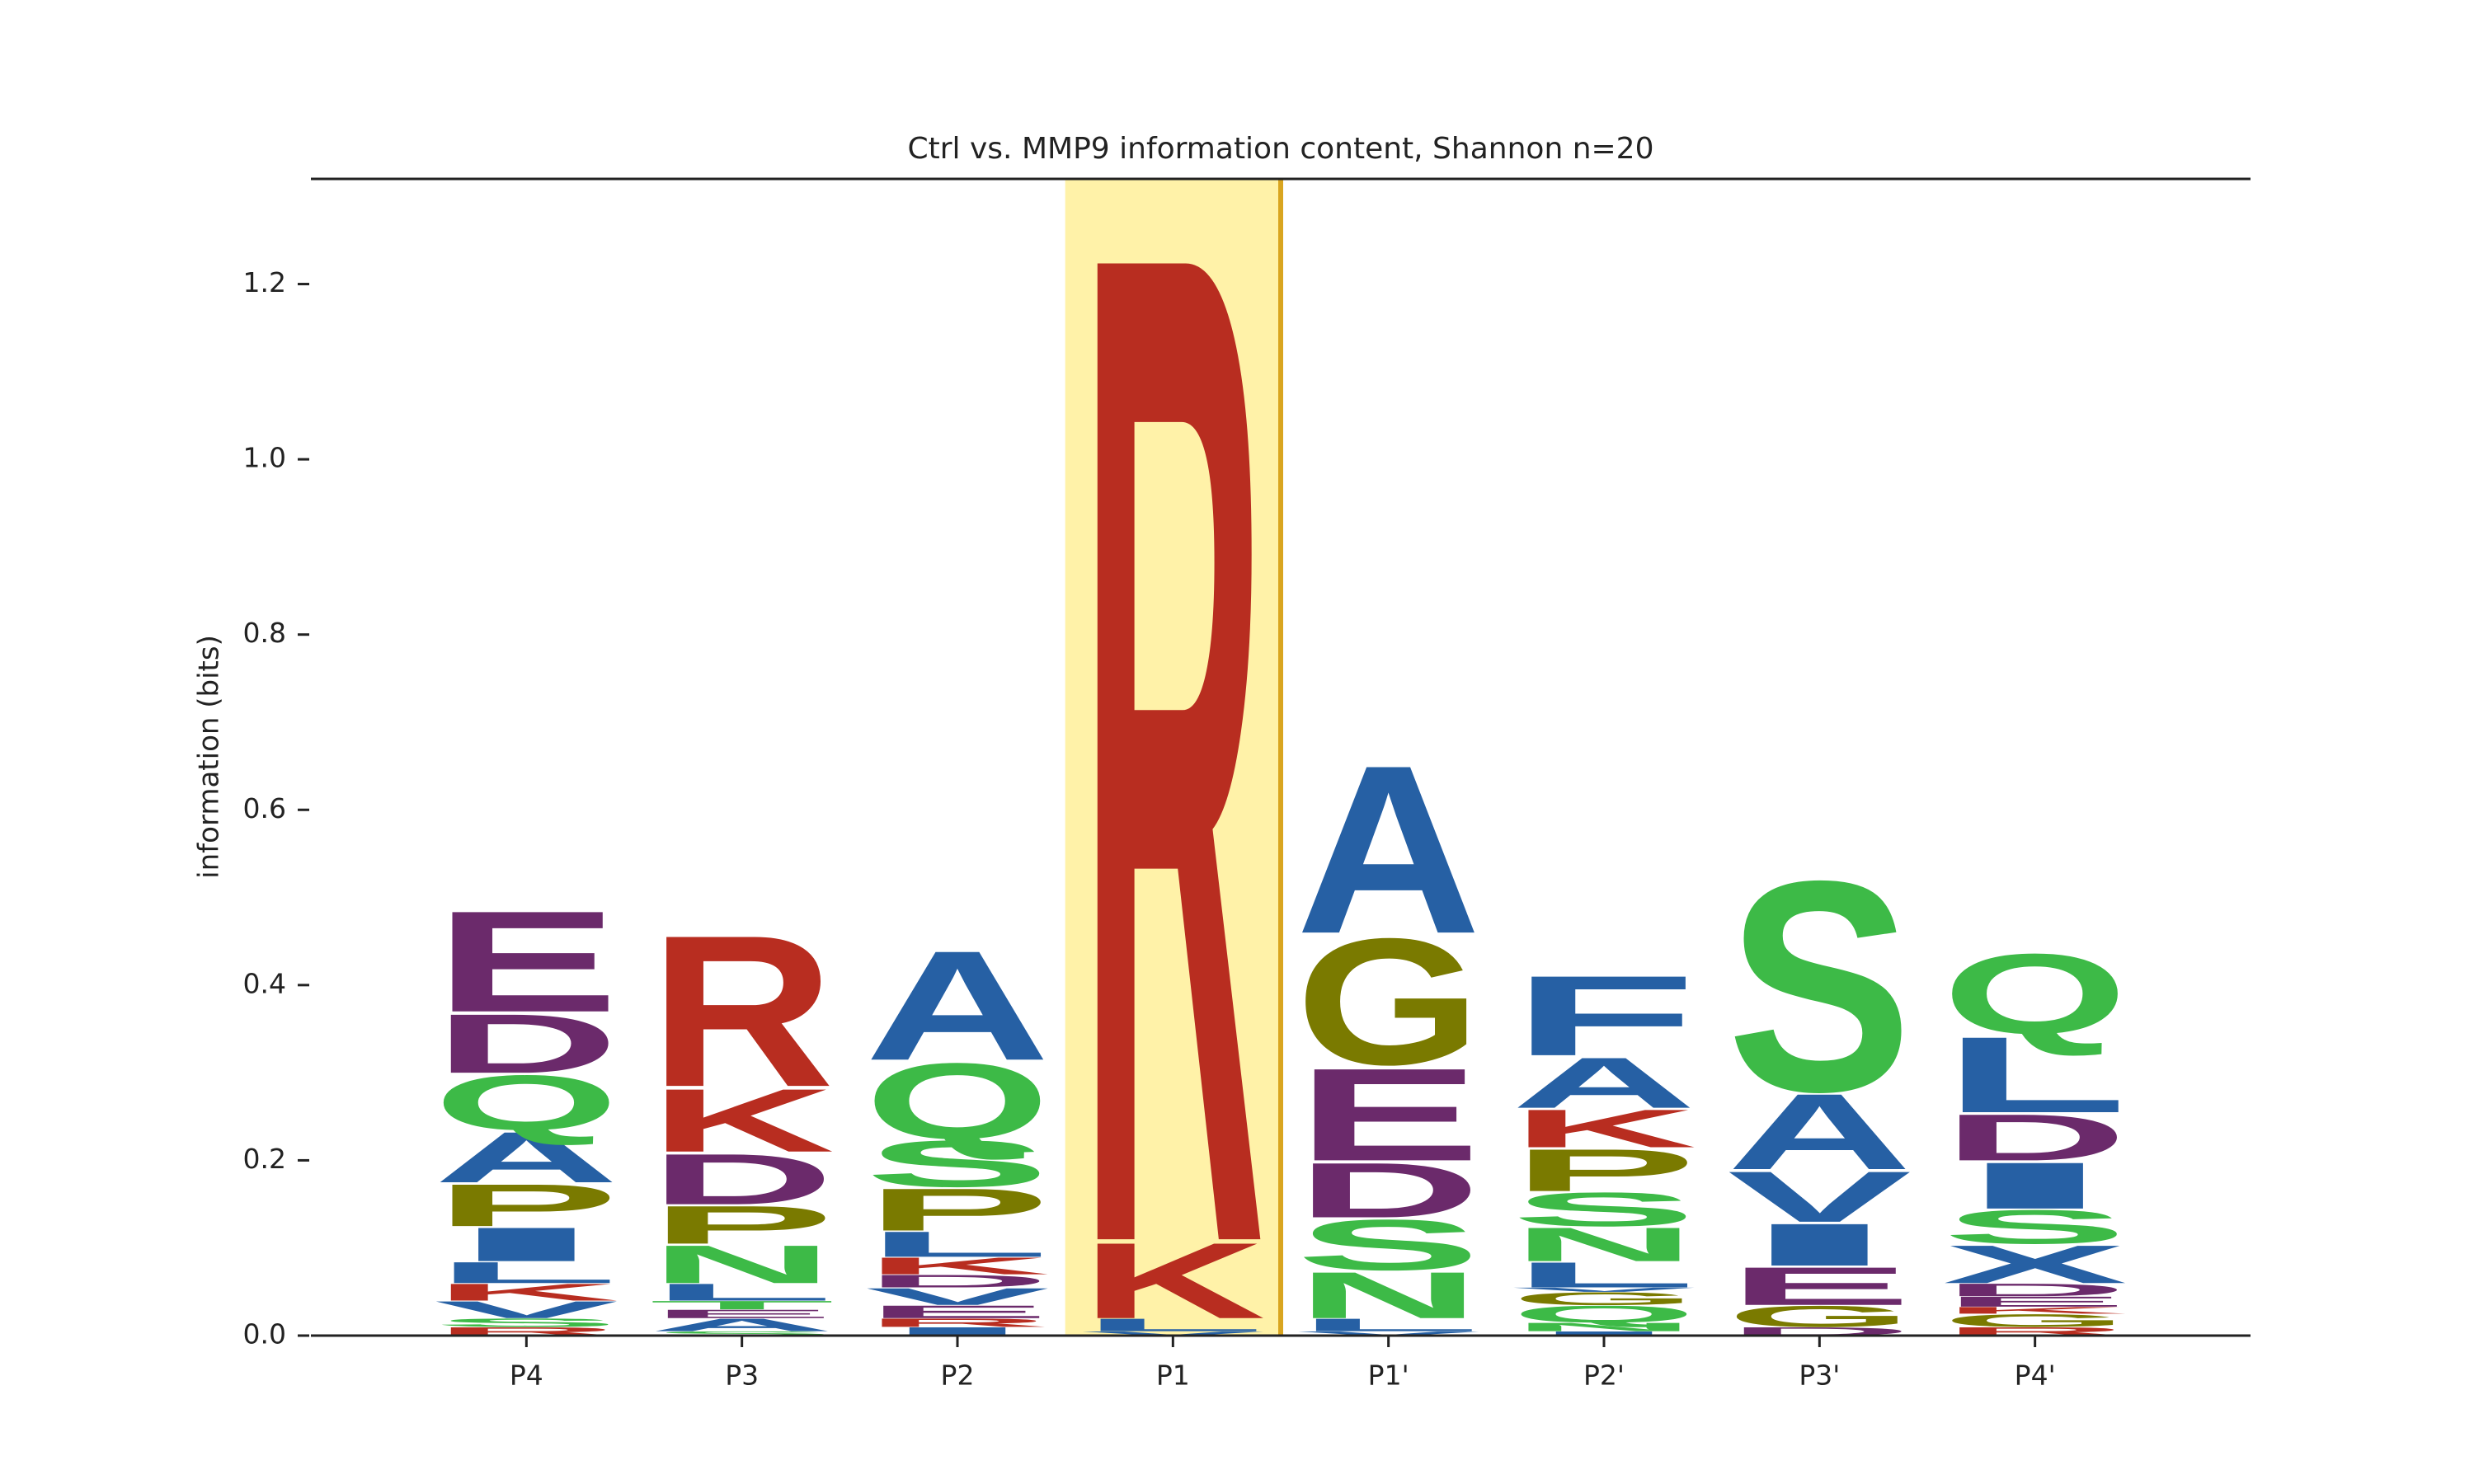  Describe the element at coordinates (1604, 1015) in the screenshot. I see `logo-letter: F` at that location.